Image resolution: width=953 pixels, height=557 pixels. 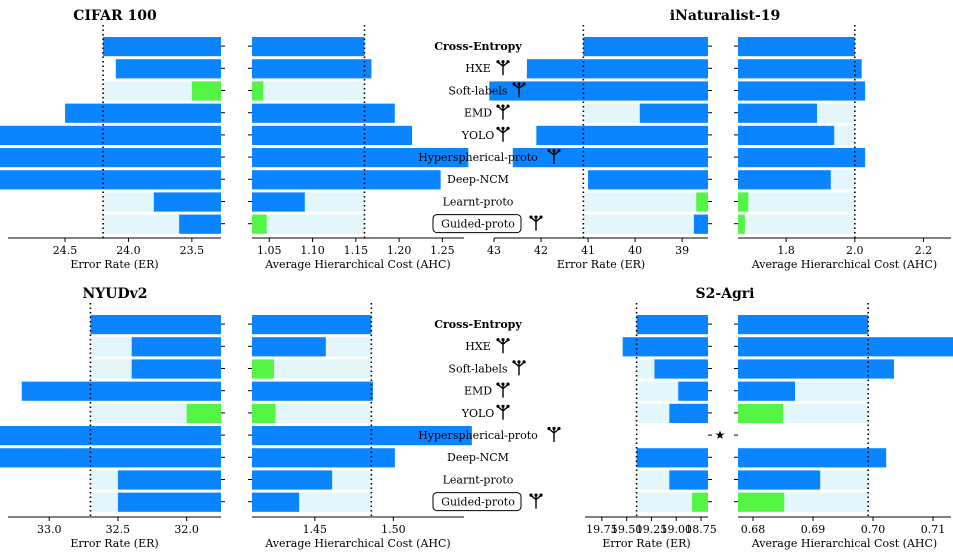 What do you see at coordinates (541, 250) in the screenshot?
I see `x-tick-label: 42` at bounding box center [541, 250].